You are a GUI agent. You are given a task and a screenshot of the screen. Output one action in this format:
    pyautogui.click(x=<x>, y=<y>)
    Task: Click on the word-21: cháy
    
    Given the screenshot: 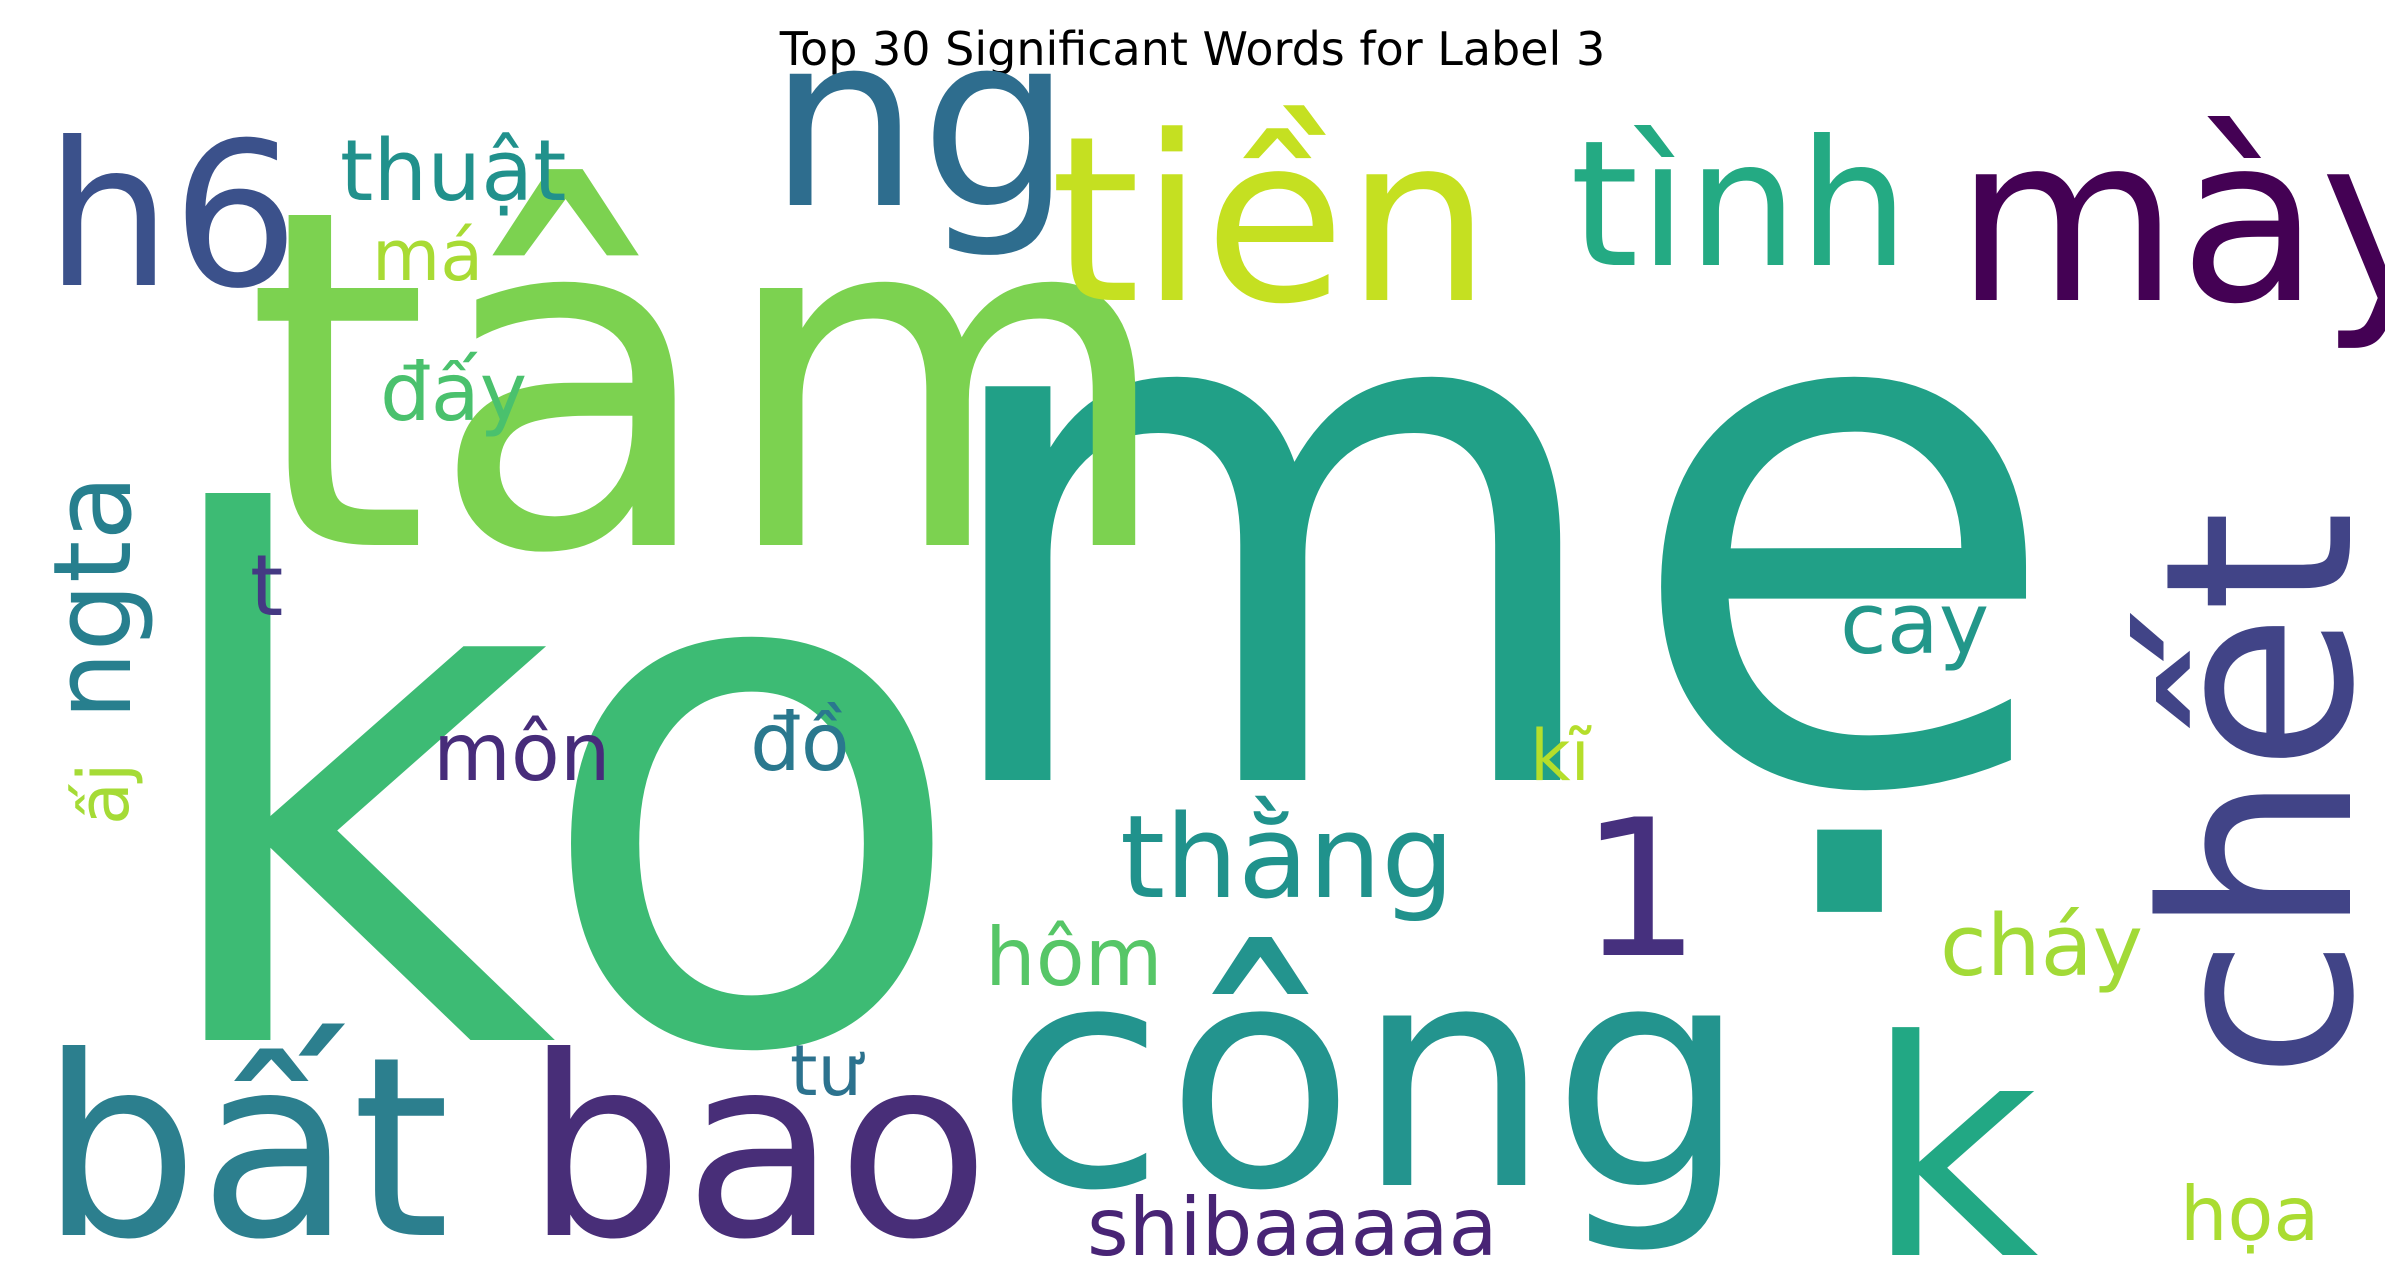 What is the action you would take?
    pyautogui.click(x=2041, y=946)
    